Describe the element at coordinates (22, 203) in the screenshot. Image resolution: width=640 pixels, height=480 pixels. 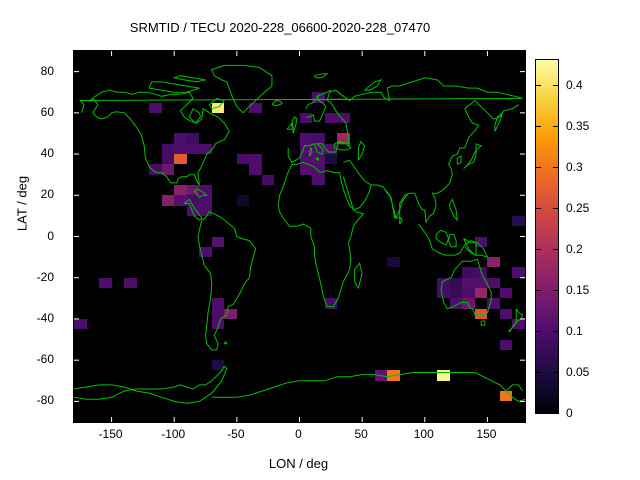
I see `y-axis-label: LAT / deg` at that location.